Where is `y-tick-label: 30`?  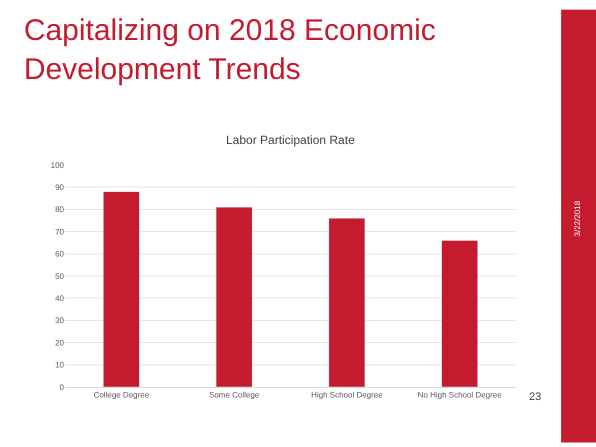 y-tick-label: 30 is located at coordinates (60, 321).